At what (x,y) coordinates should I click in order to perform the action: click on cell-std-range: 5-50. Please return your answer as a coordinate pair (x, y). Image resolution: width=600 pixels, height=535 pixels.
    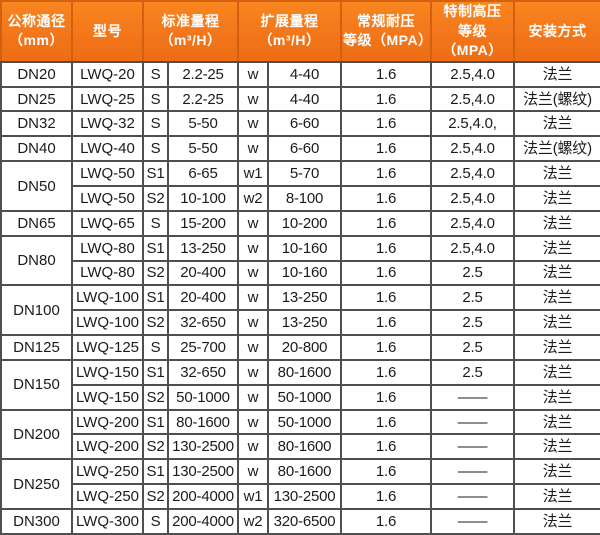
    Looking at the image, I should click on (203, 149).